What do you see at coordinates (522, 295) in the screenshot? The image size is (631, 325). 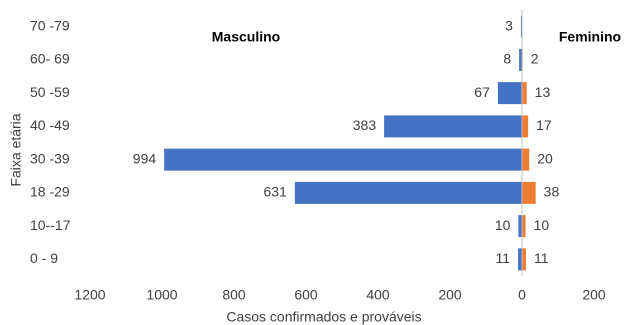 I see `x-tick-label: 0` at bounding box center [522, 295].